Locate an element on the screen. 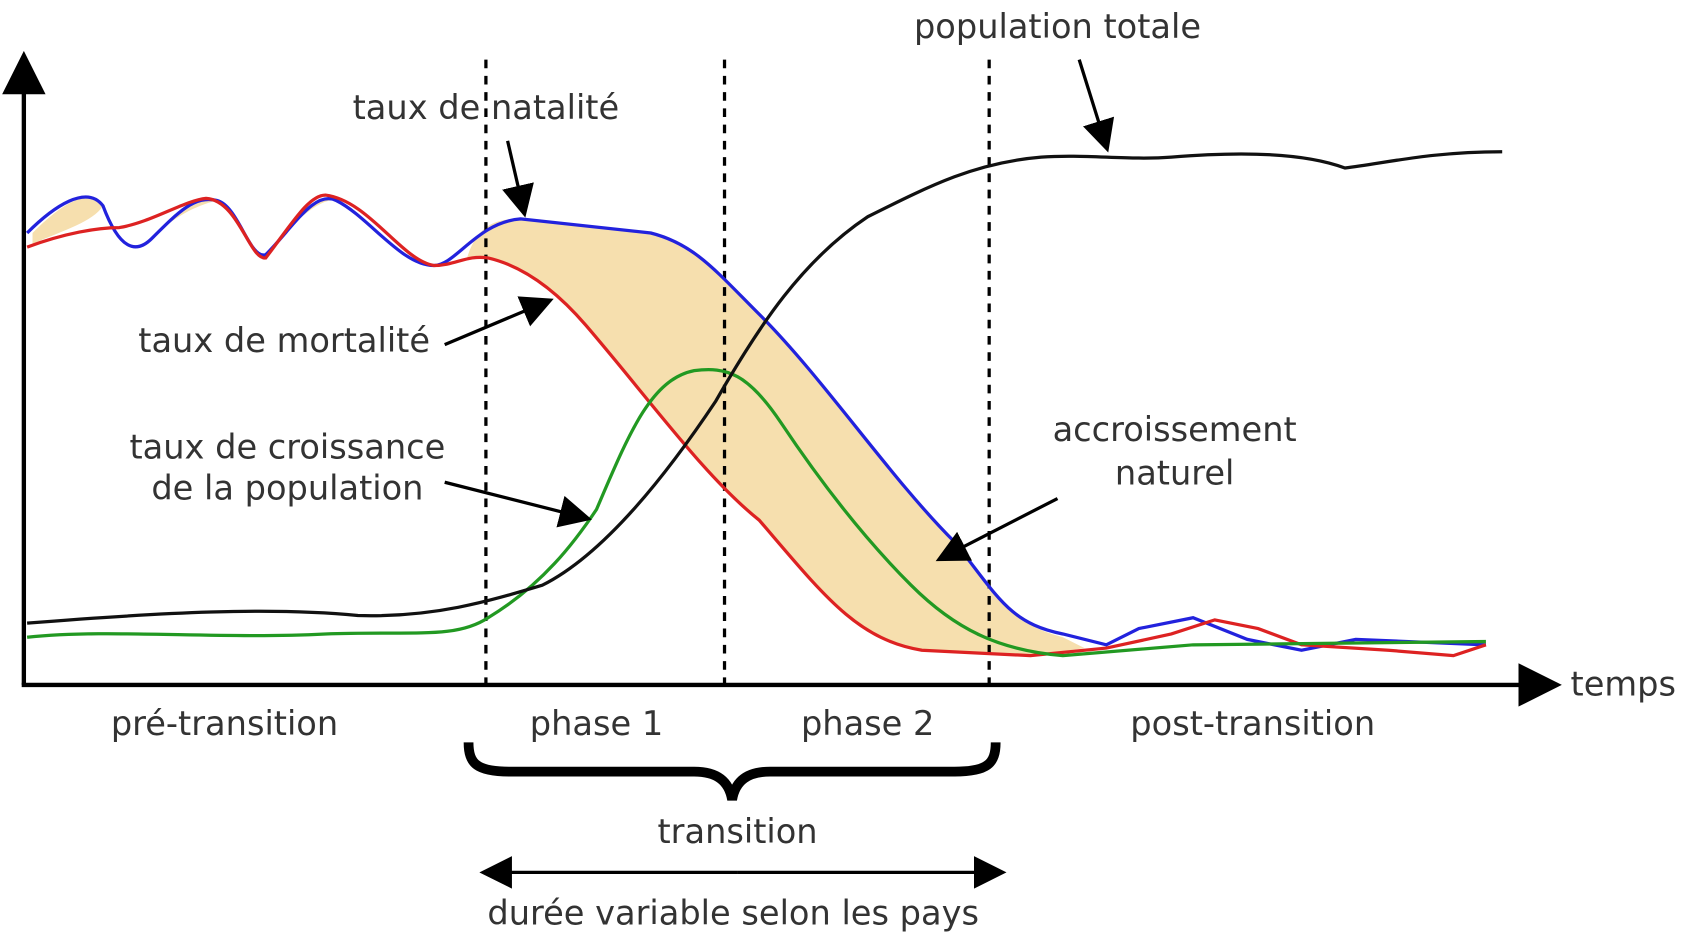 The height and width of the screenshot is (932, 1692). label: taux de natalité is located at coordinates (486, 107).